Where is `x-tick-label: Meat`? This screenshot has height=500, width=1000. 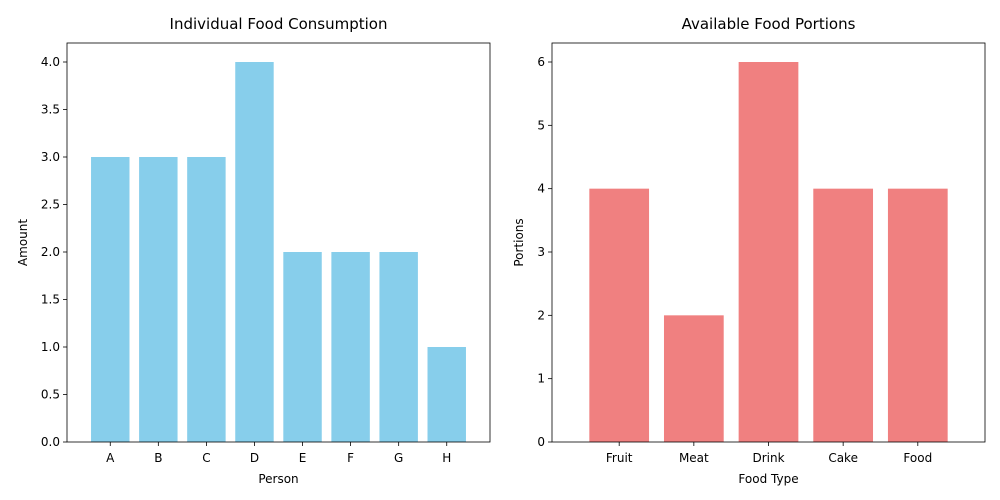 x-tick-label: Meat is located at coordinates (694, 458).